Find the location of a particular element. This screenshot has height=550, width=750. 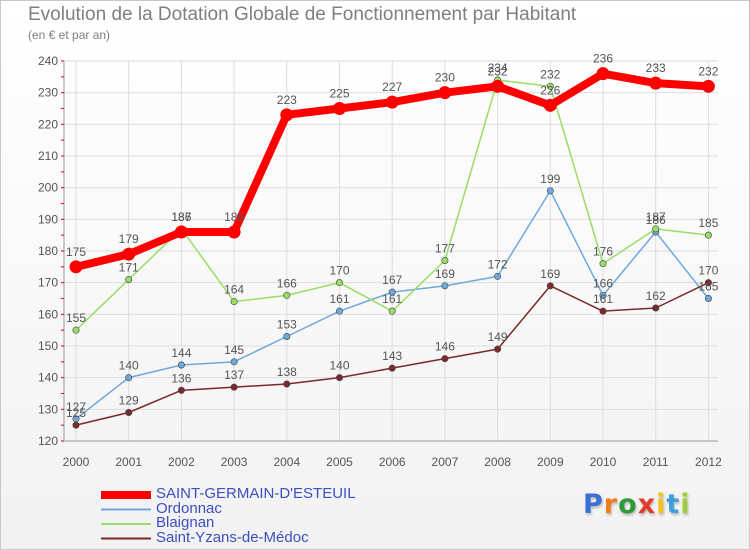

data-label: 146 is located at coordinates (445, 347).